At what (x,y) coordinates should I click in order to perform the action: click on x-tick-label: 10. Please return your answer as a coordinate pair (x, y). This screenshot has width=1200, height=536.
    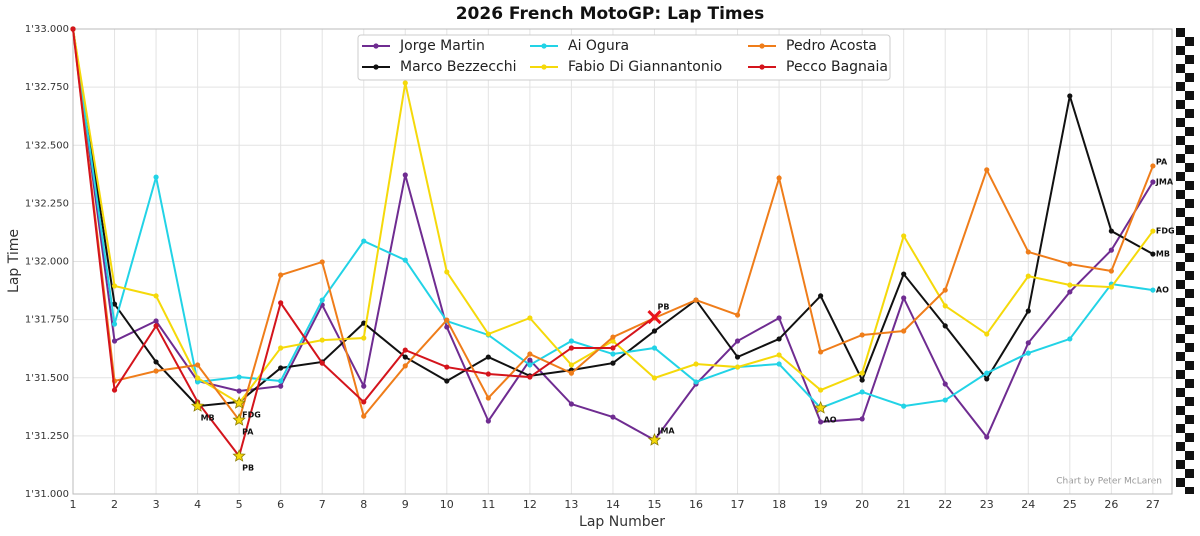
    Looking at the image, I should click on (447, 504).